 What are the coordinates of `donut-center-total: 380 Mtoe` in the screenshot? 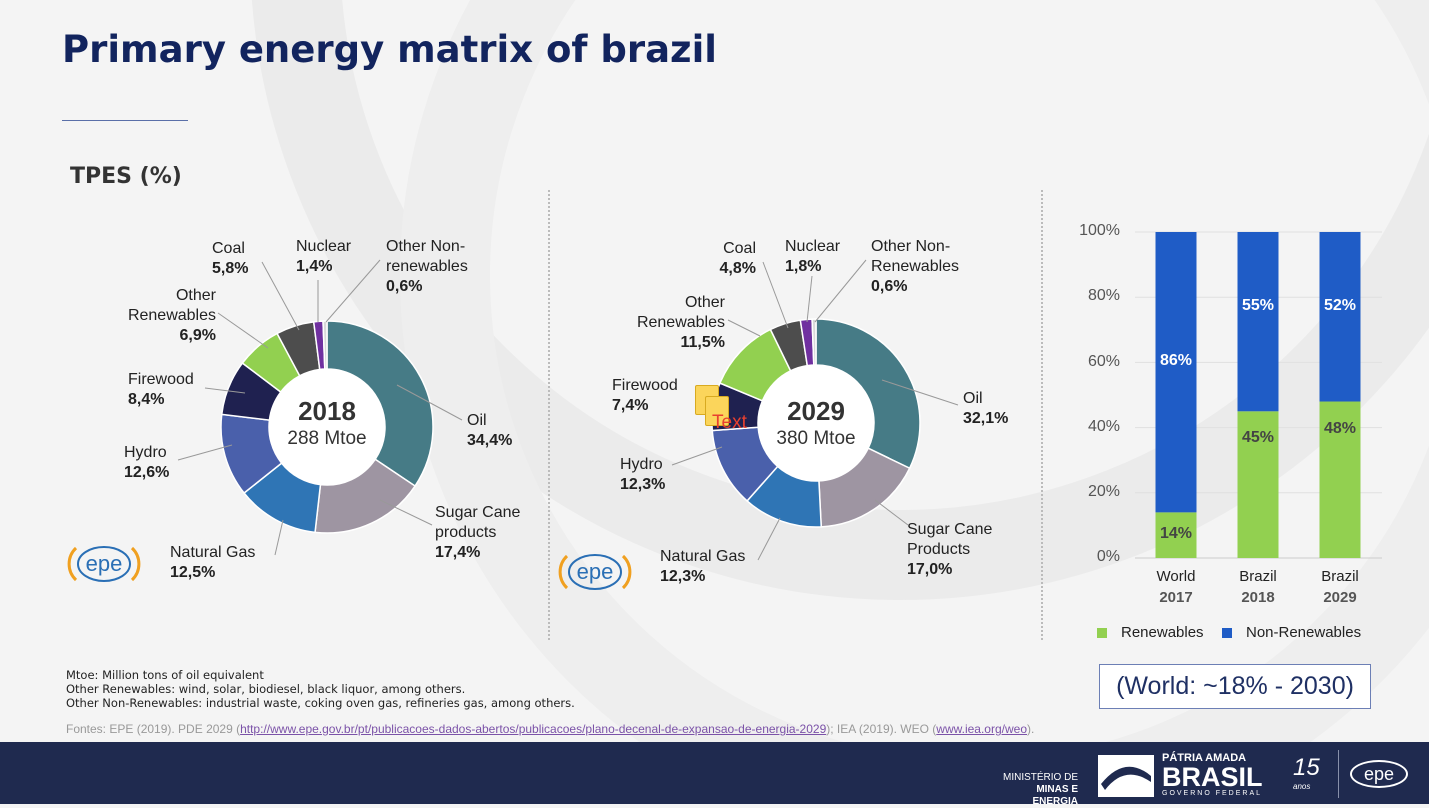 It's located at (816, 438).